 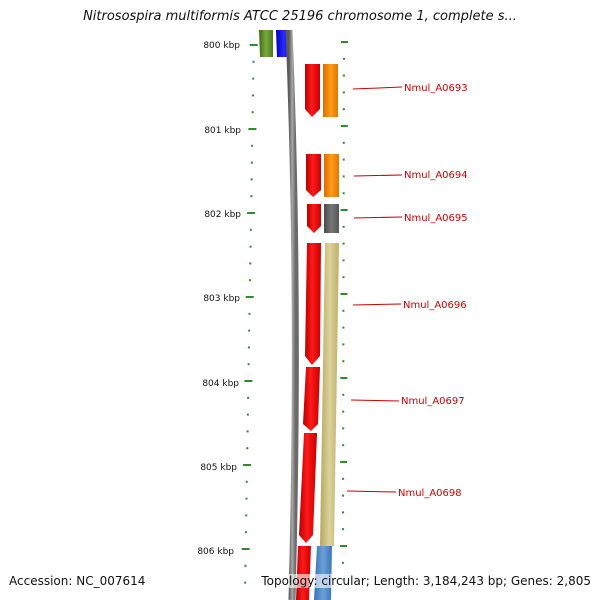 I want to click on gene-arrow-nmul-a0694, so click(x=313, y=175).